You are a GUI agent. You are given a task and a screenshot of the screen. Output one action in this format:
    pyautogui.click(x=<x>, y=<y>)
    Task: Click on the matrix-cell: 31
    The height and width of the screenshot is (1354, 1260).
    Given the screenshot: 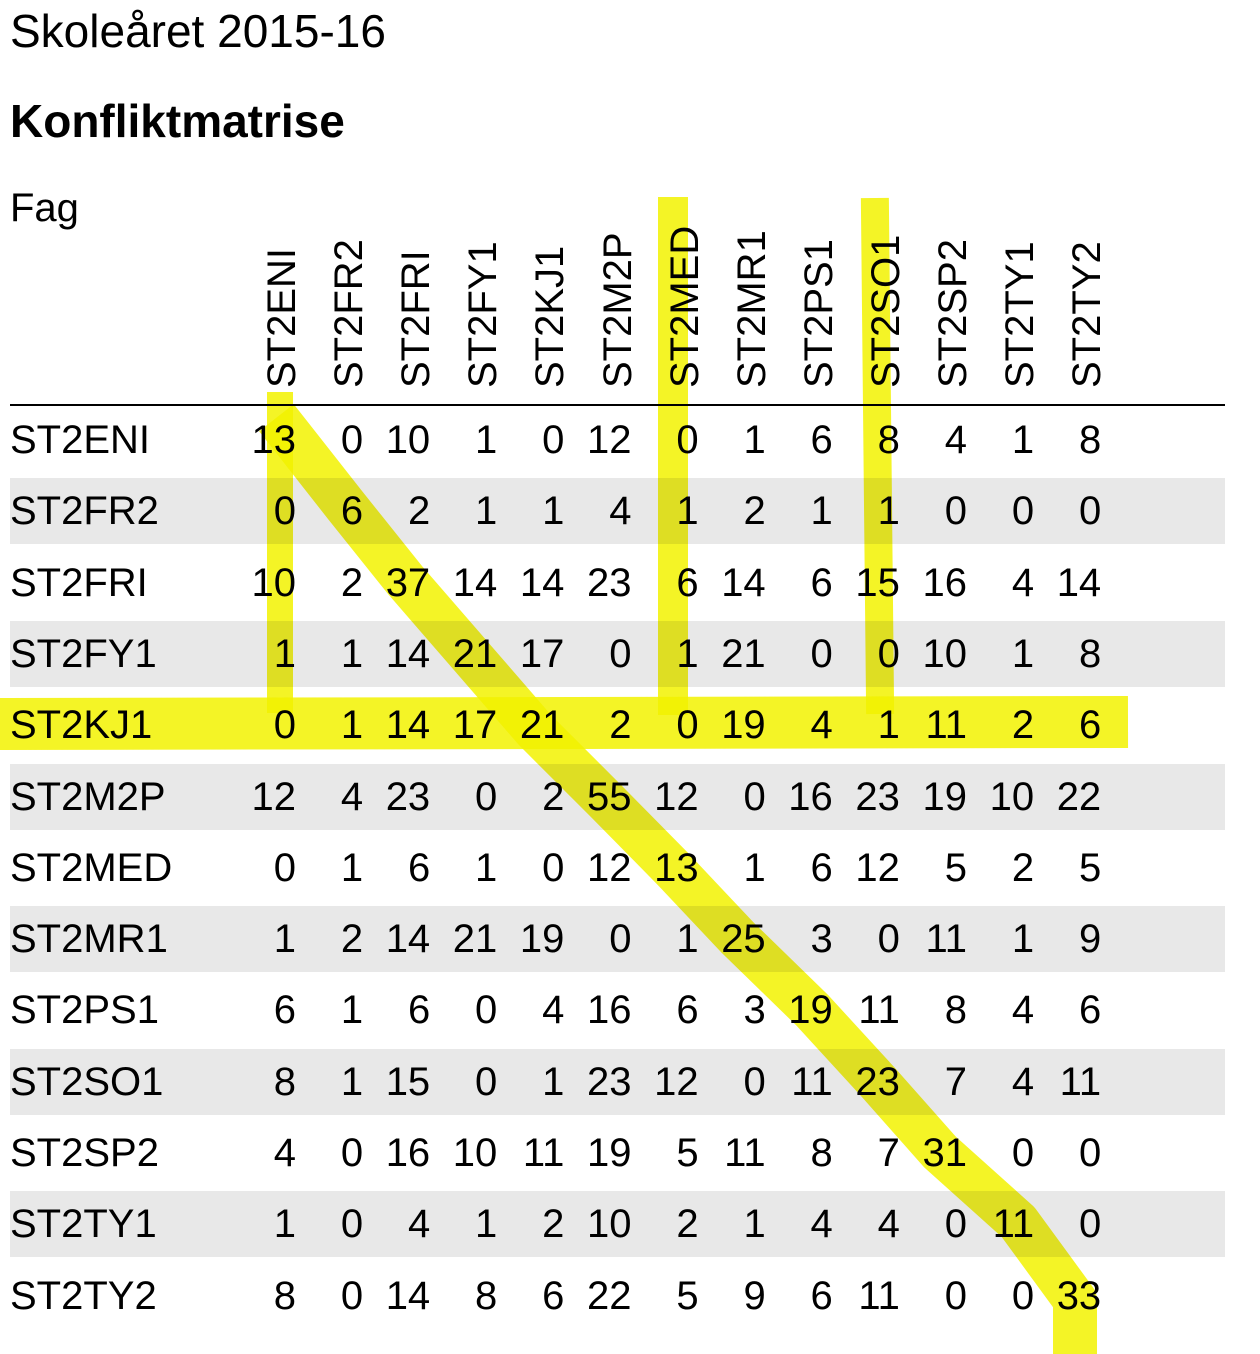 What is the action you would take?
    pyautogui.click(x=945, y=1153)
    